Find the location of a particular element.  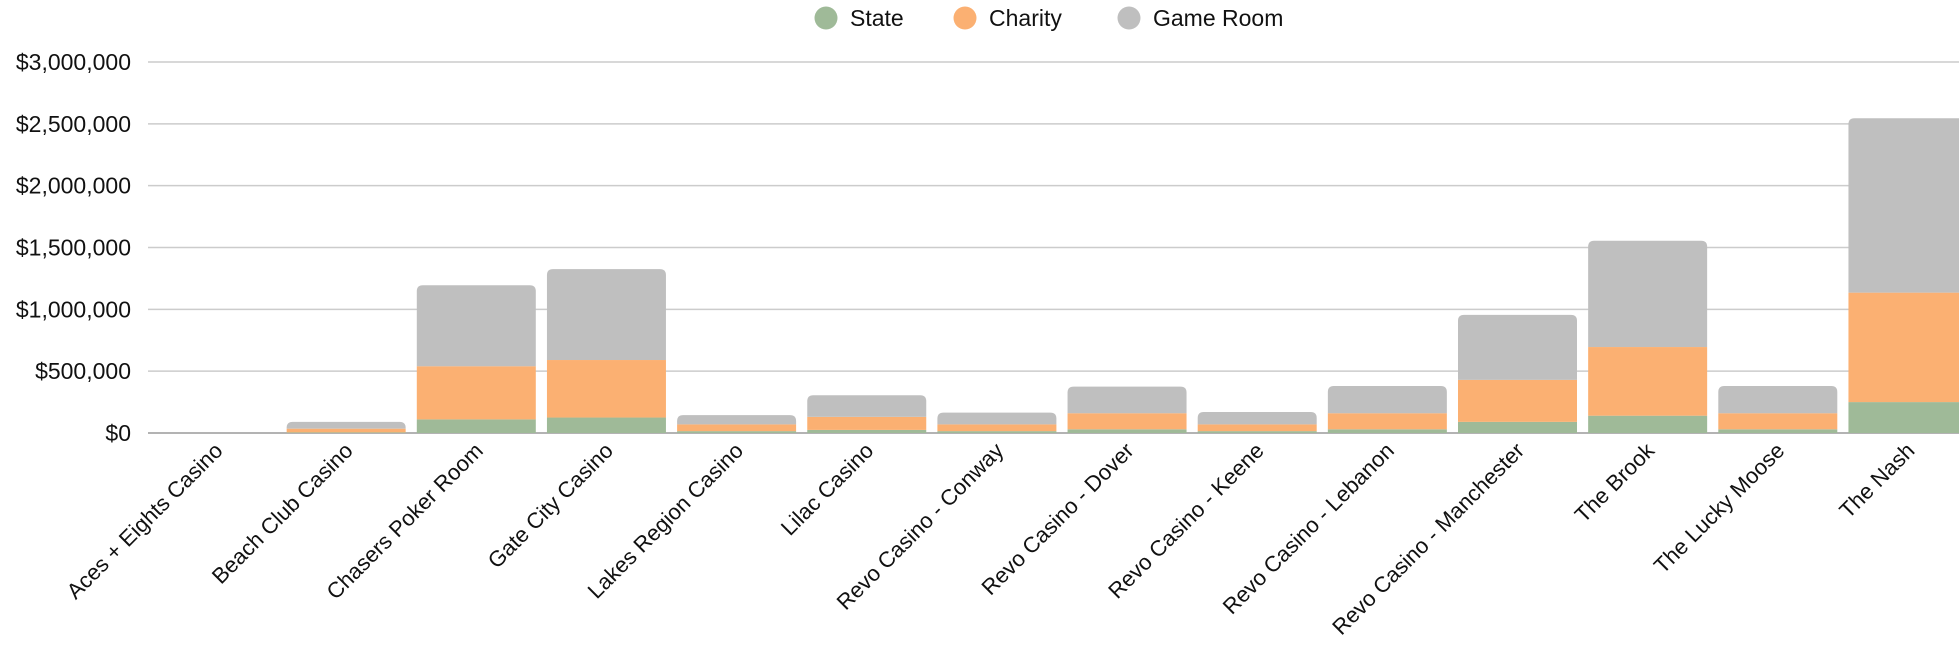

bar-game-room-gate-city-casino is located at coordinates (606, 315).